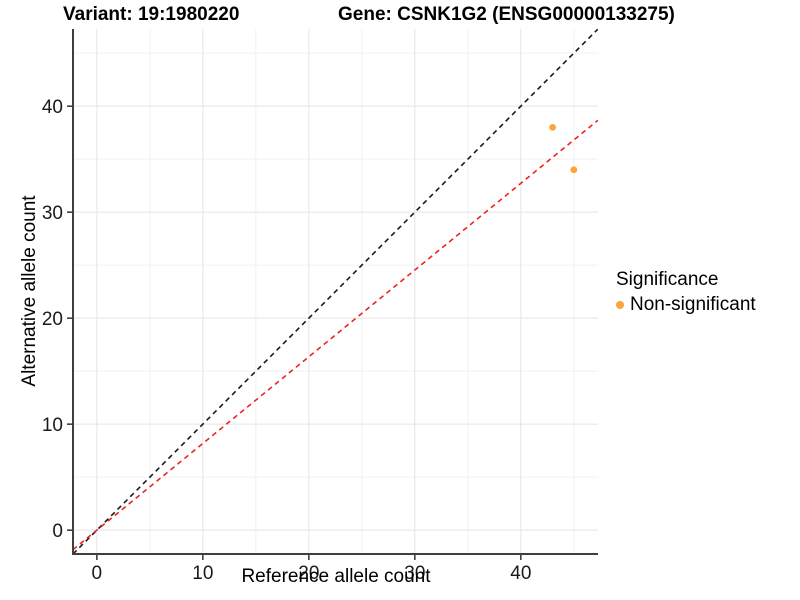 The height and width of the screenshot is (600, 800). What do you see at coordinates (686, 292) in the screenshot?
I see `legend: Significance Non-significant` at bounding box center [686, 292].